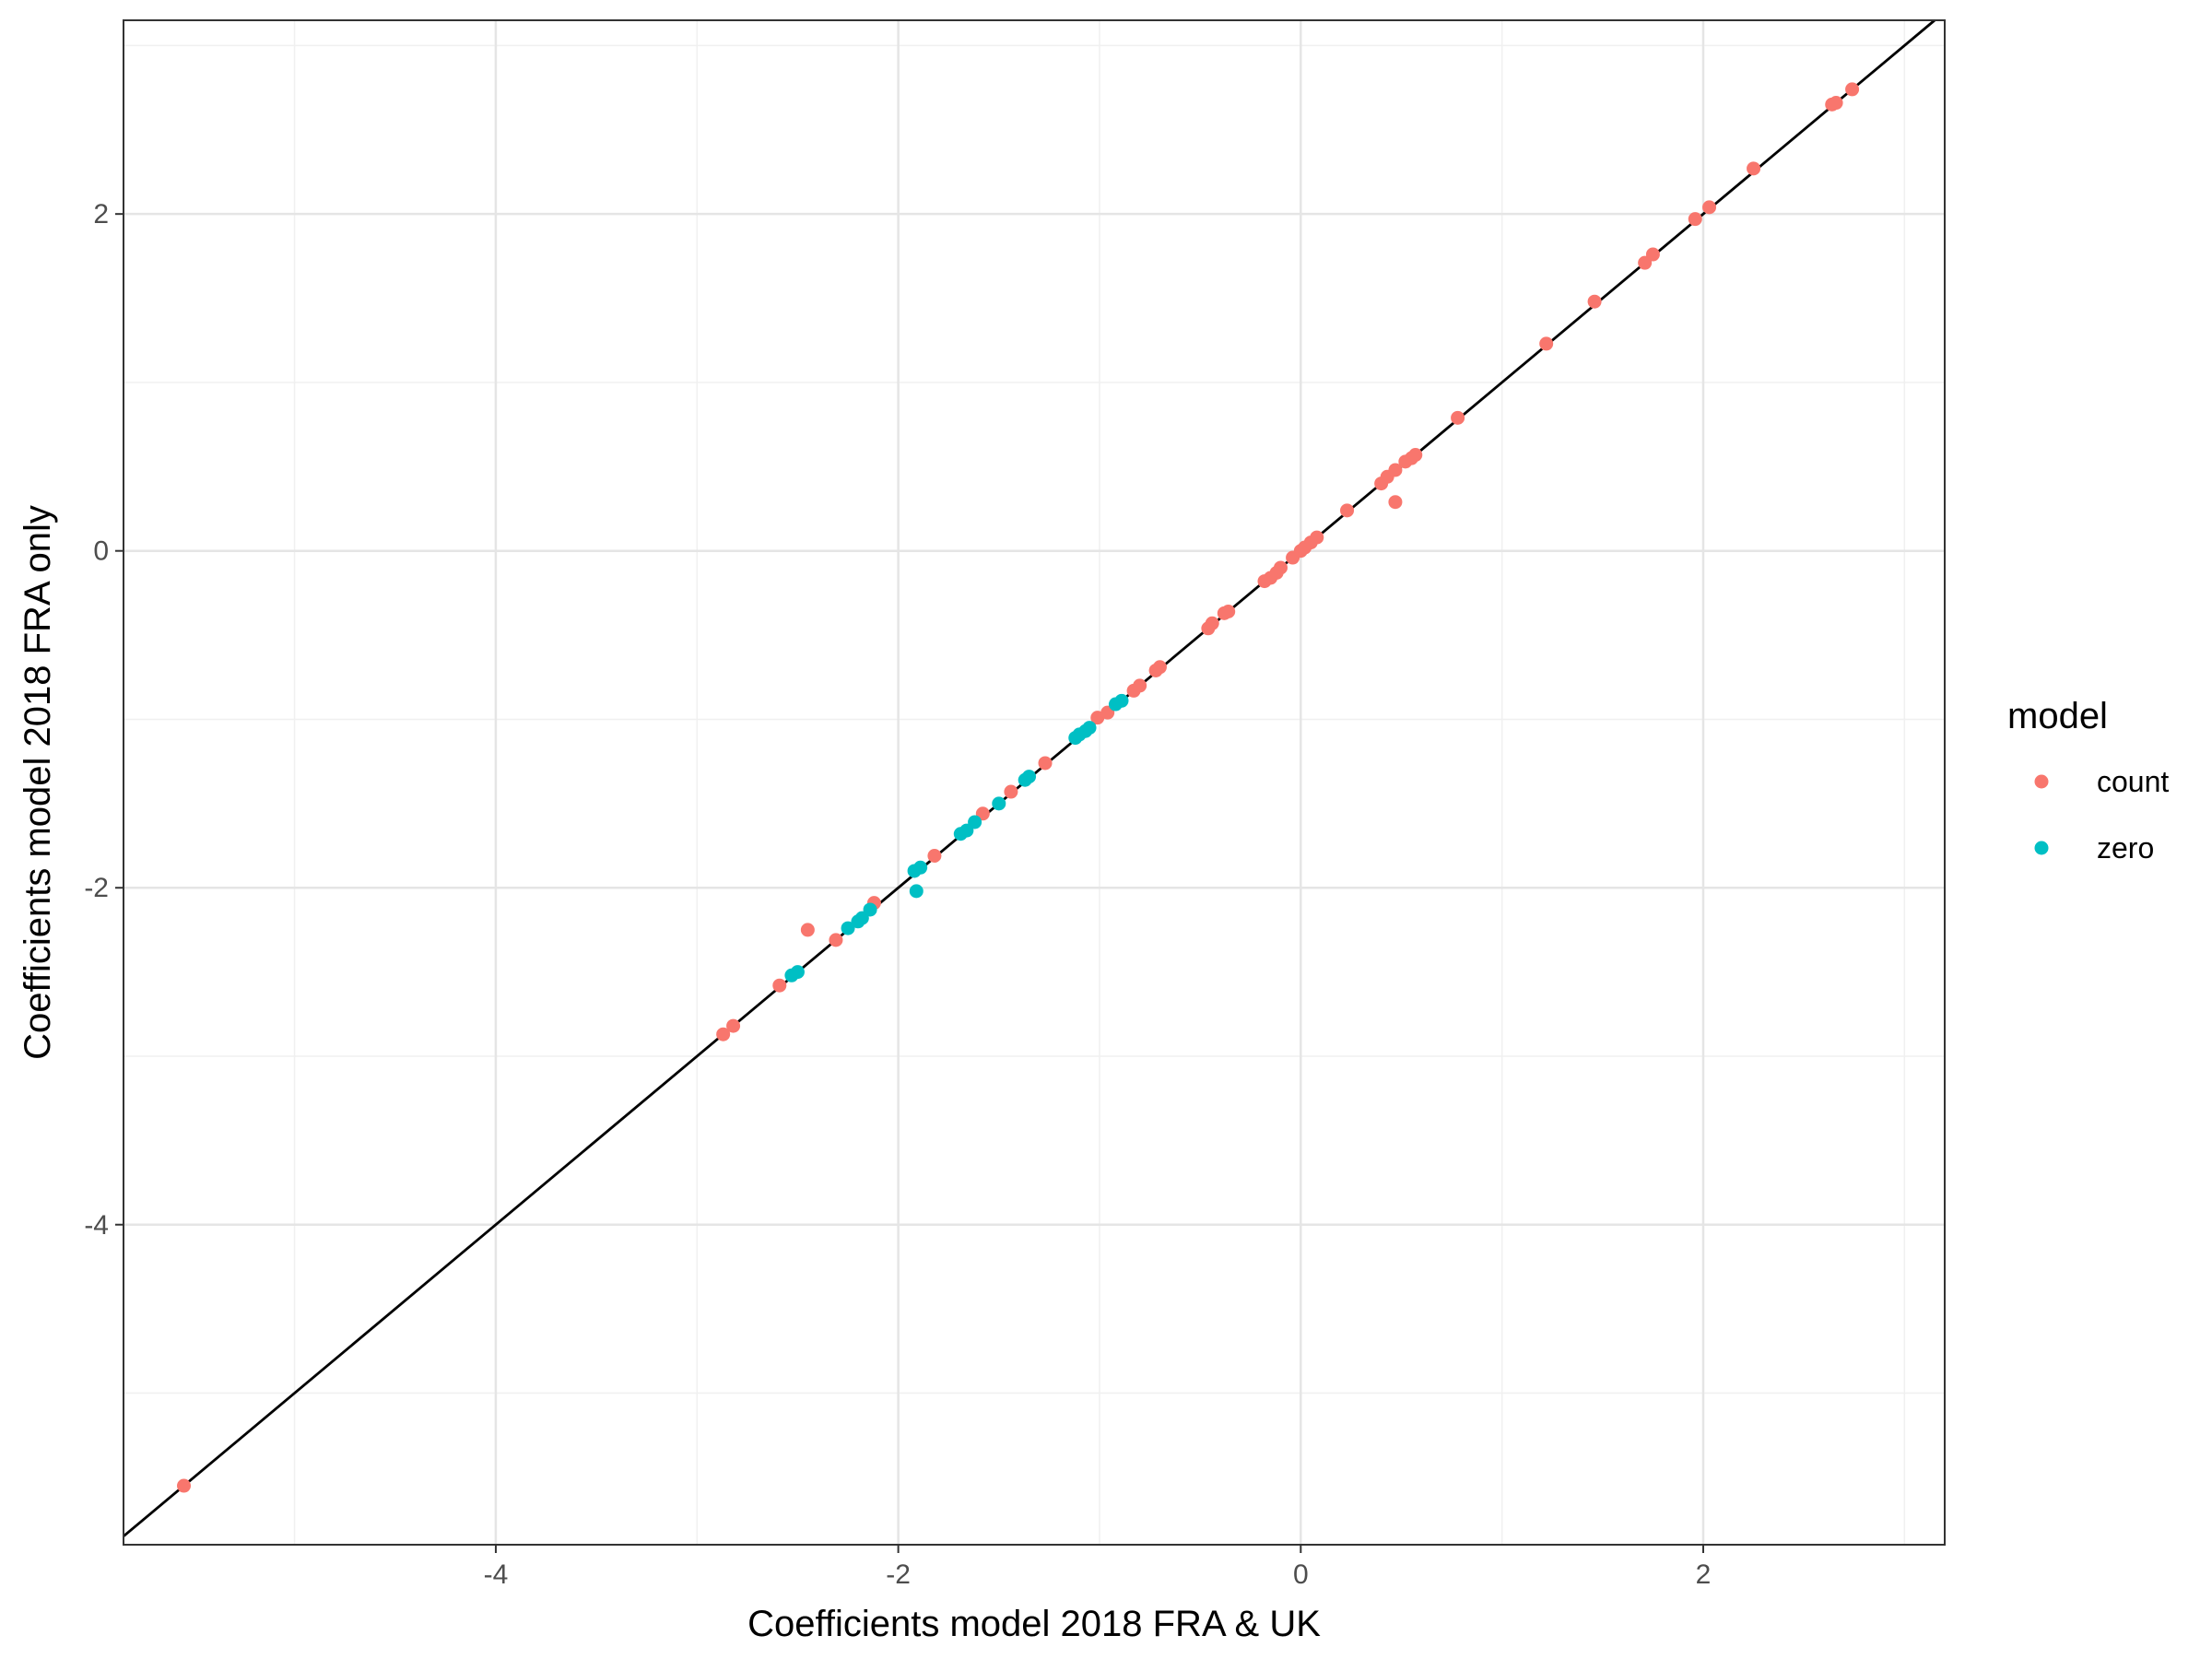 This screenshot has height=1659, width=2212. I want to click on y-tick-label: 0, so click(101, 551).